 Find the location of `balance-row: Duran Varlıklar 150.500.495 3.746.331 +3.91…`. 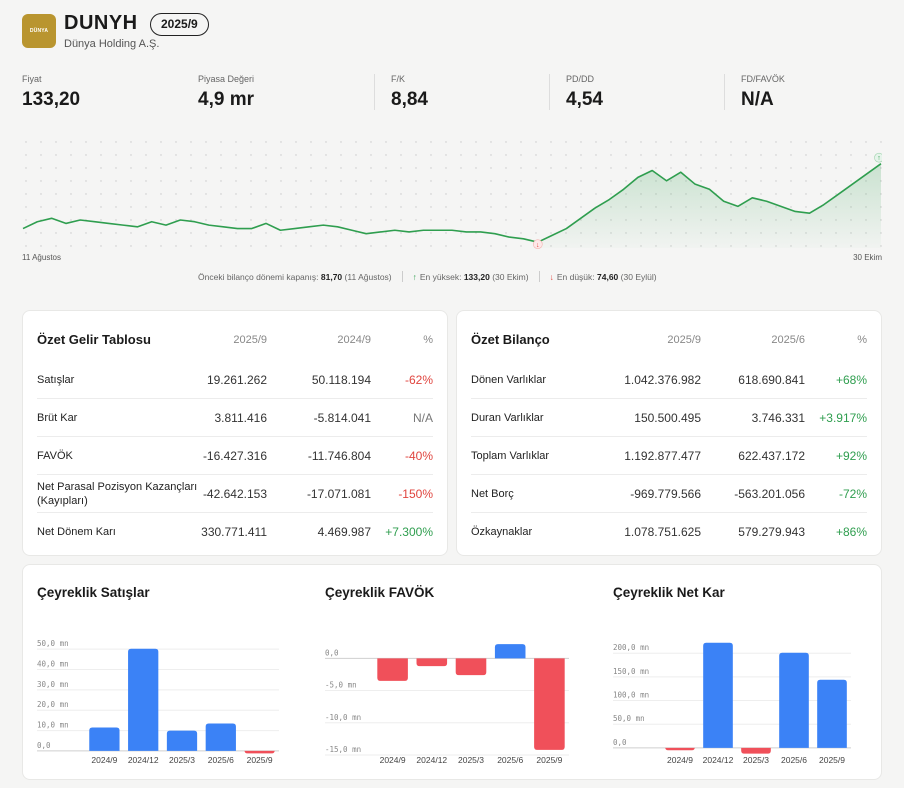

balance-row: Duran Varlıklar 150.500.495 3.746.331 +3.91… is located at coordinates (669, 418).